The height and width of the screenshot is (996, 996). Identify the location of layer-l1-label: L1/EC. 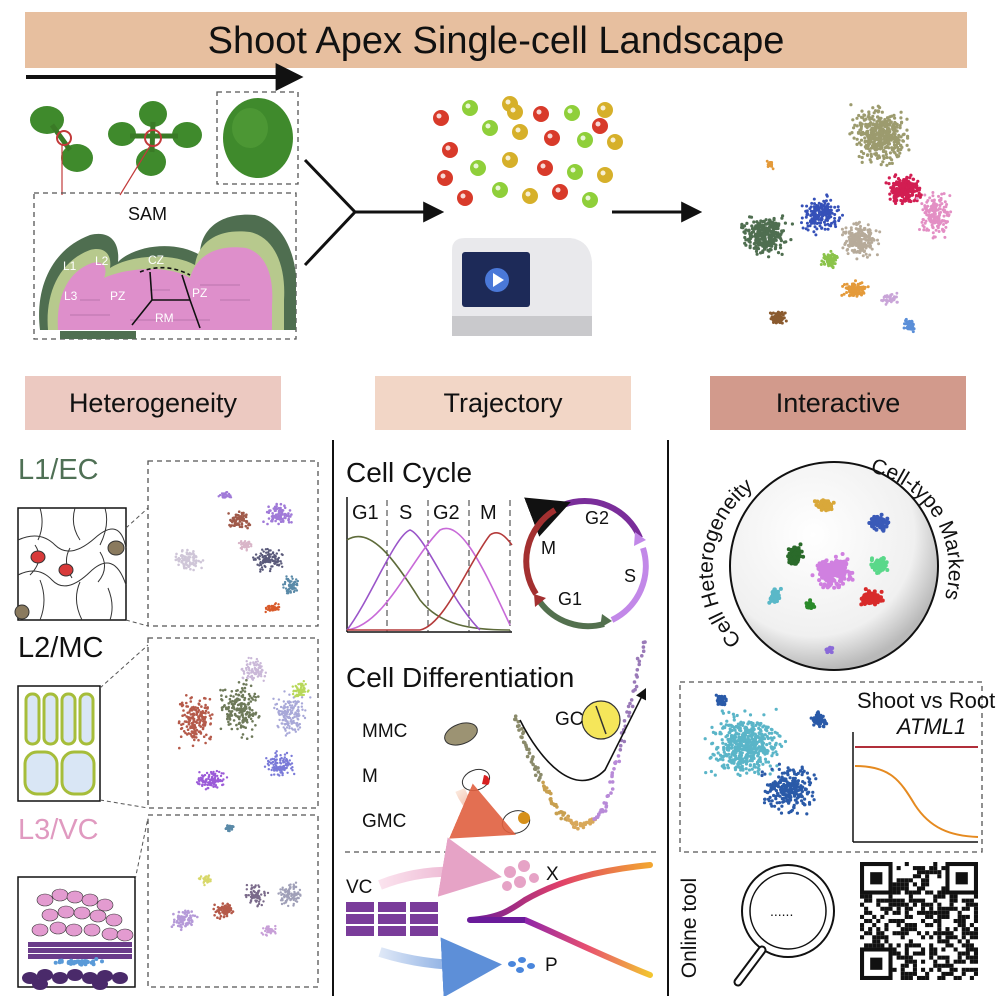
(58, 470).